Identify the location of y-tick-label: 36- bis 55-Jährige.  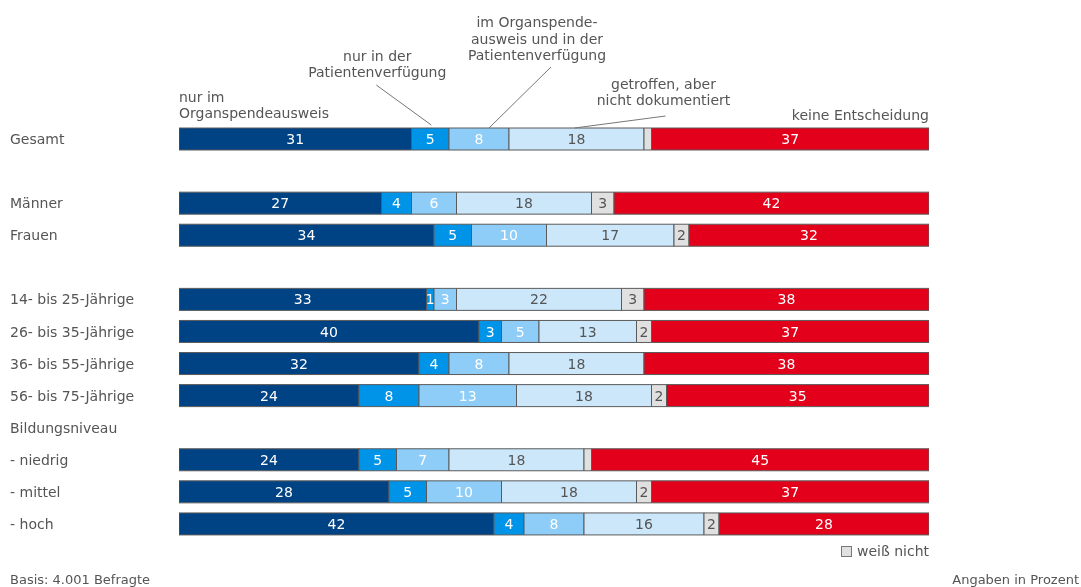
(72, 363).